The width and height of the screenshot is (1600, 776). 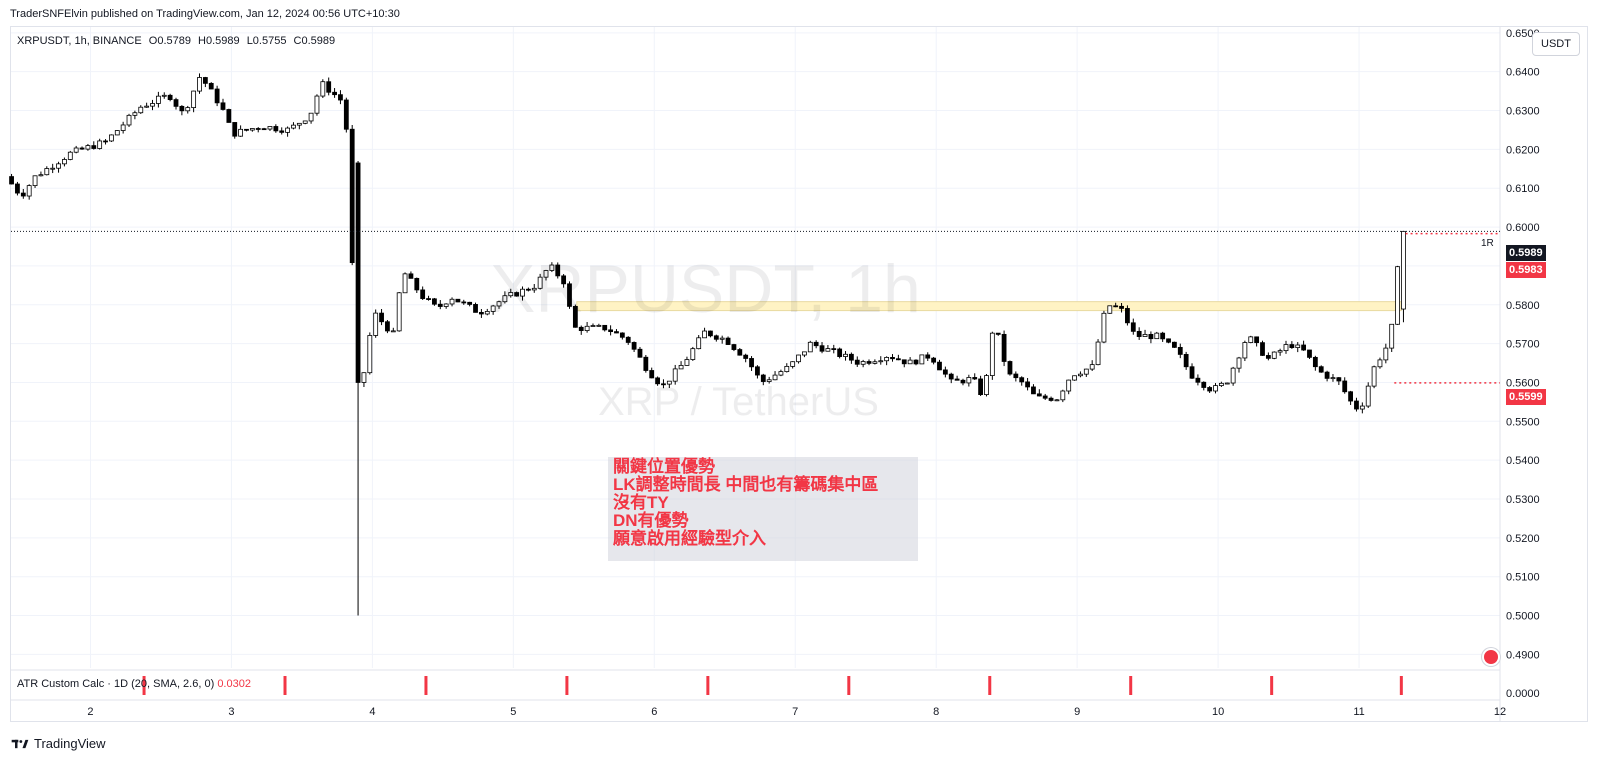 What do you see at coordinates (772, 685) in the screenshot?
I see `atr-pane` at bounding box center [772, 685].